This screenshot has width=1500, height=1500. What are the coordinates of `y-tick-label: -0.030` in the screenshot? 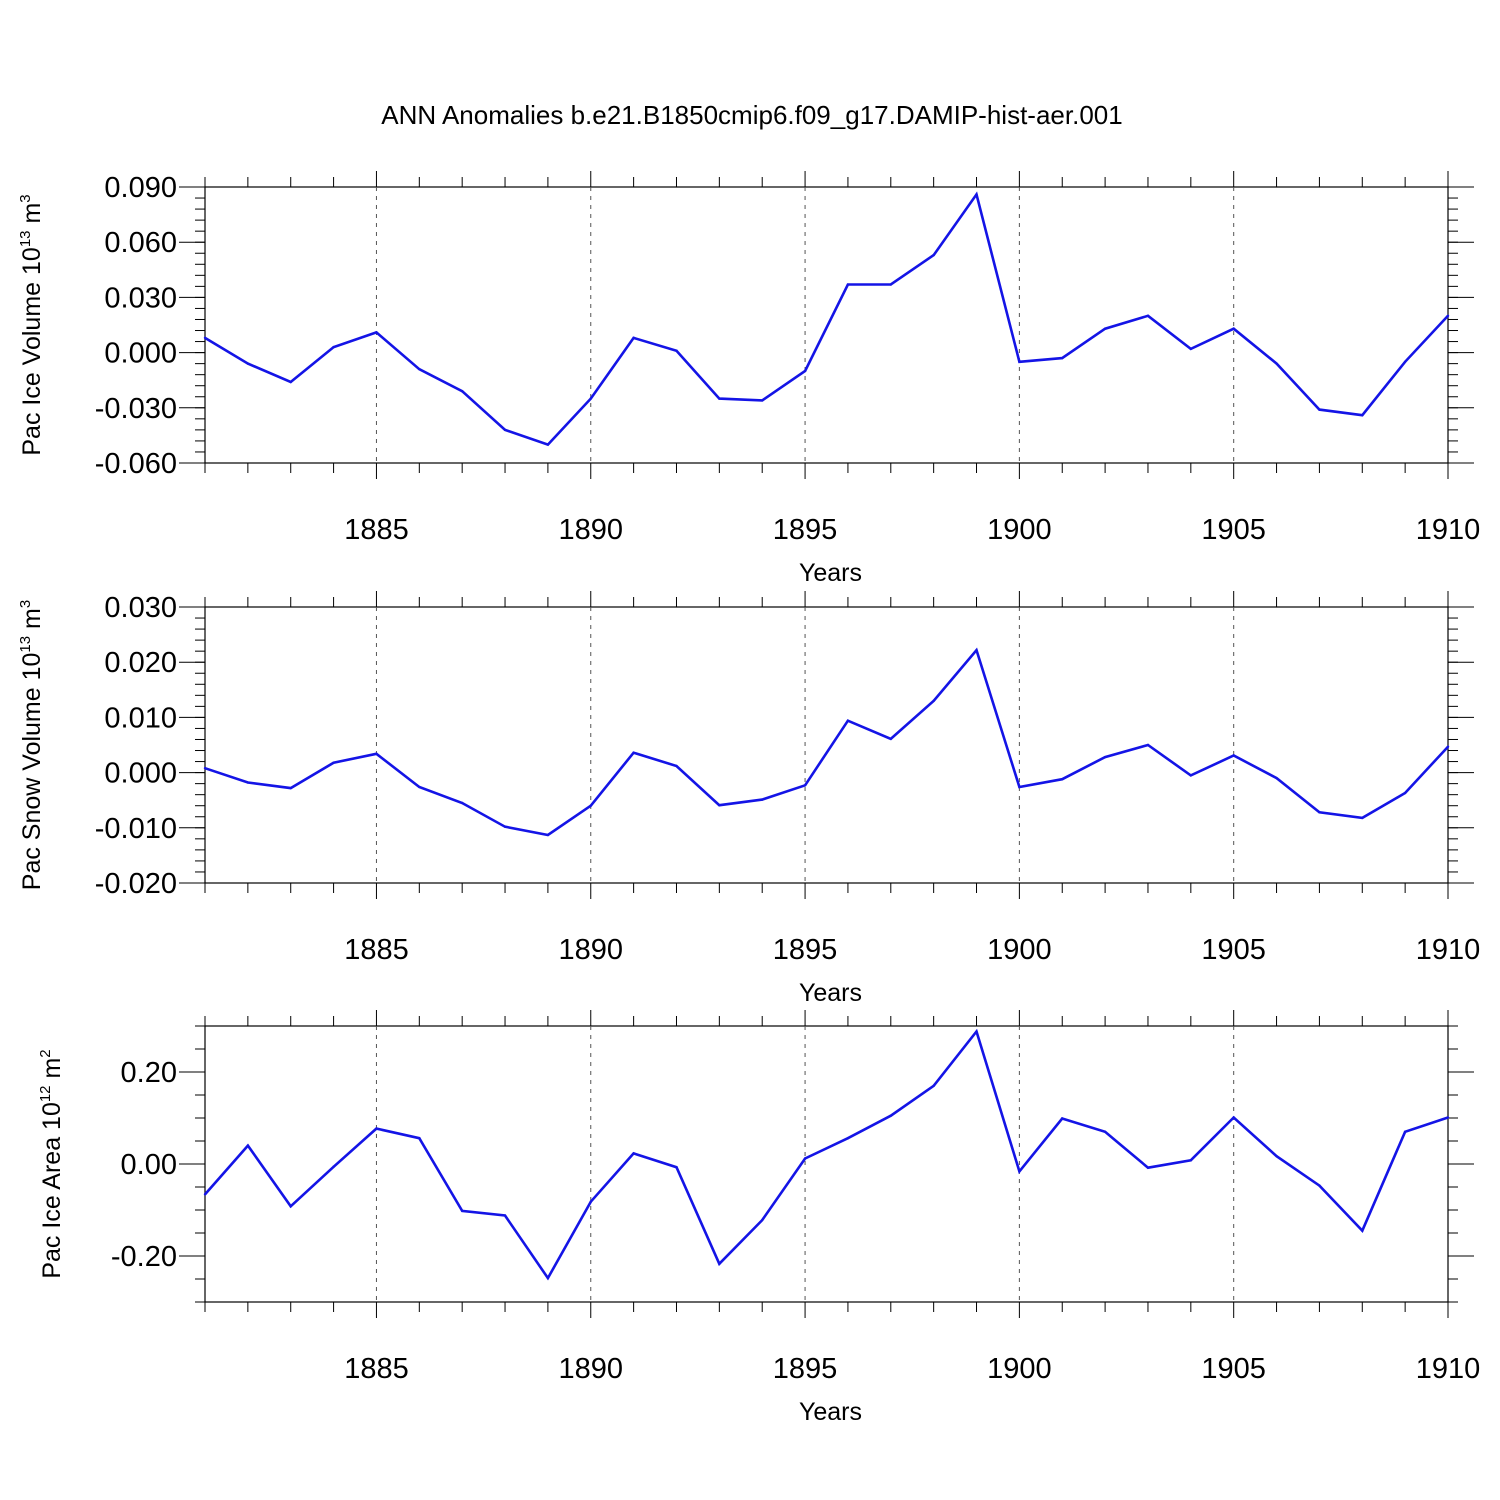 It's located at (136, 409).